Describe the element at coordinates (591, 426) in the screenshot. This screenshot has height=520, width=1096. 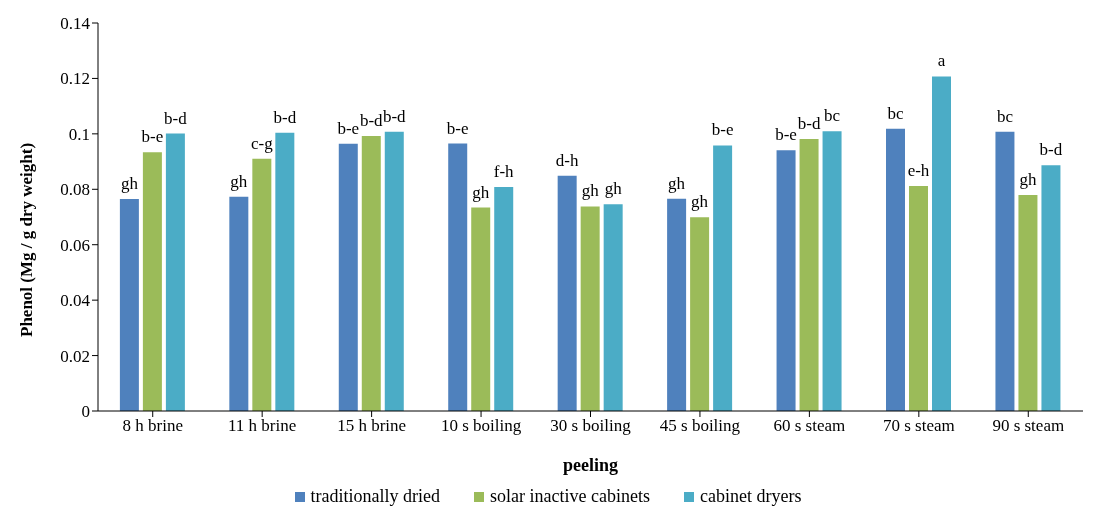
I see `x-tick-label: 30 s boiling` at that location.